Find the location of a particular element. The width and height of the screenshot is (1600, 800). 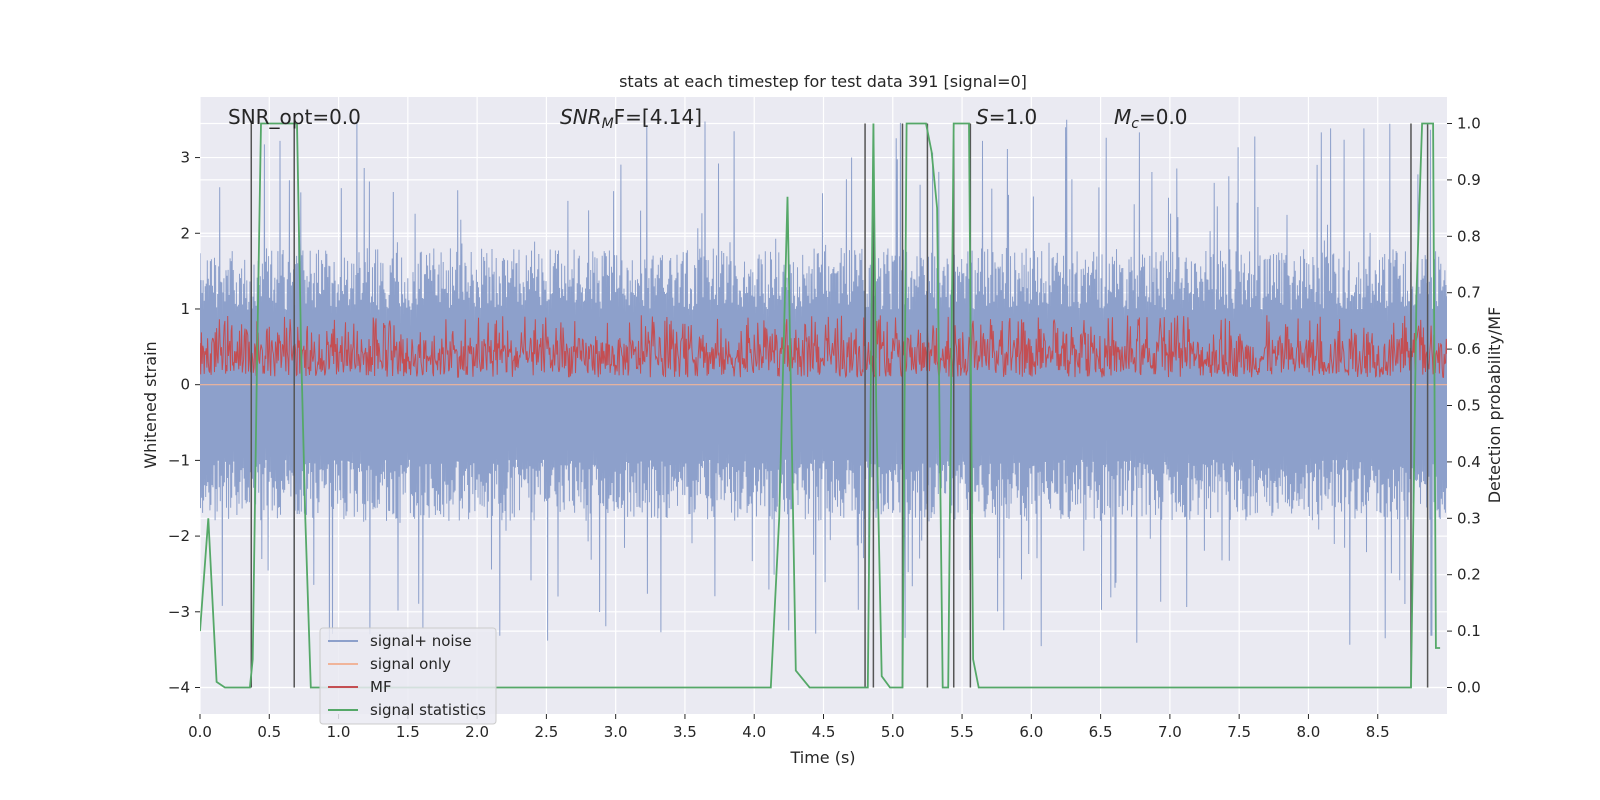

annotation-s-base: S is located at coordinates (982, 117).